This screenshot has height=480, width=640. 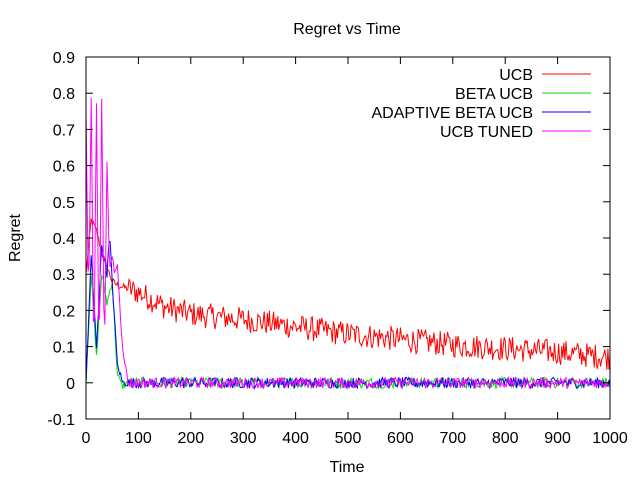 I want to click on x-tick-label: 700, so click(x=452, y=438).